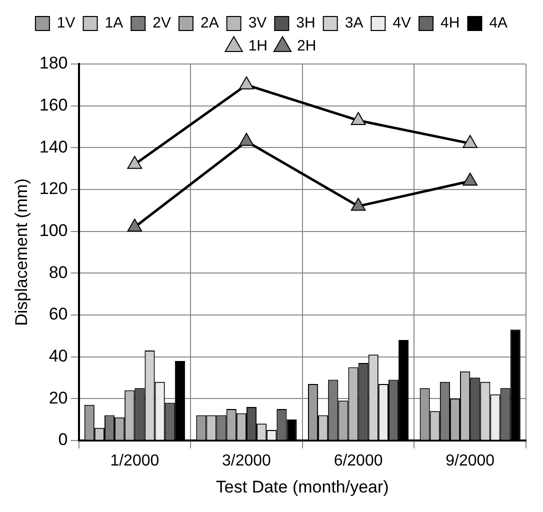  What do you see at coordinates (114, 23) in the screenshot?
I see `legend-label: 1A` at bounding box center [114, 23].